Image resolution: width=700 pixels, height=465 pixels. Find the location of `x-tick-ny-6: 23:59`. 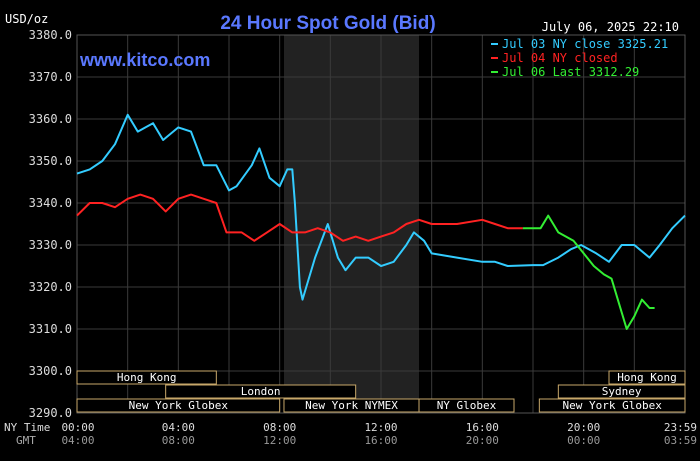

x-tick-ny-6: 23:59 is located at coordinates (680, 427).